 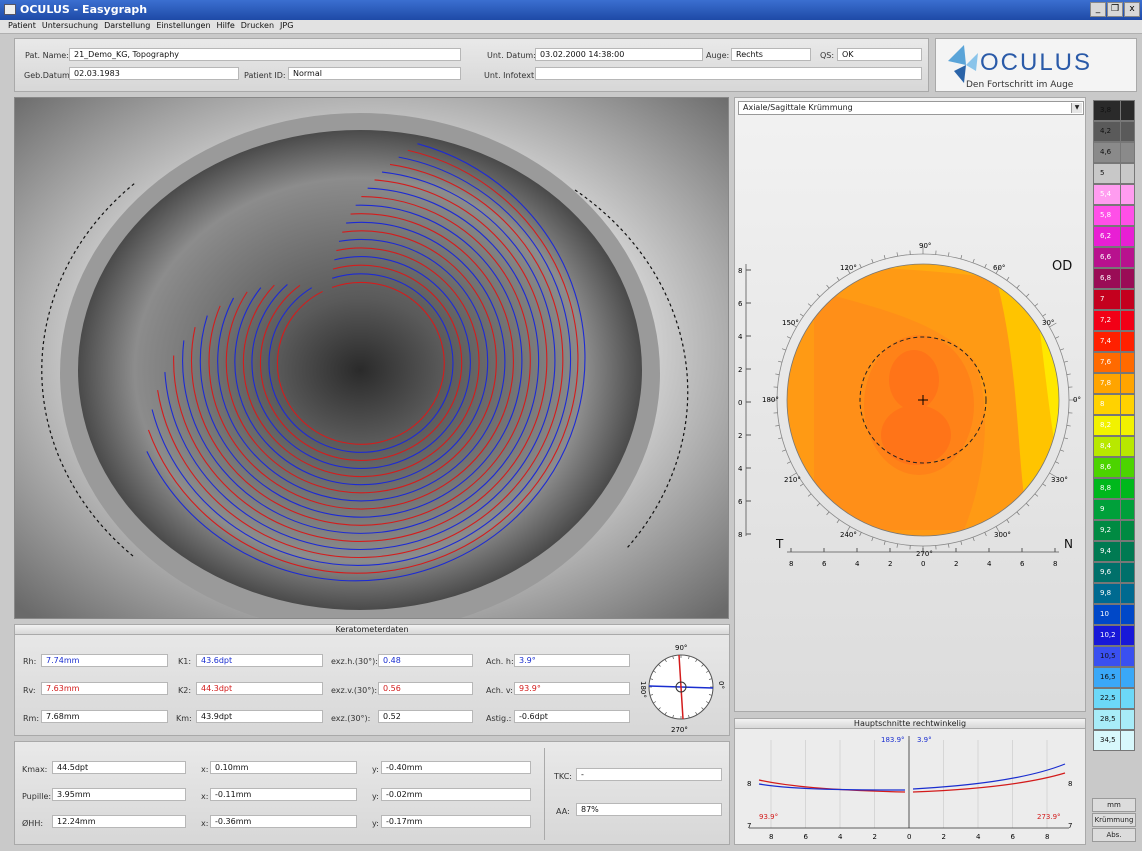 I want to click on map-y-tick-label: 4, so click(x=740, y=337).